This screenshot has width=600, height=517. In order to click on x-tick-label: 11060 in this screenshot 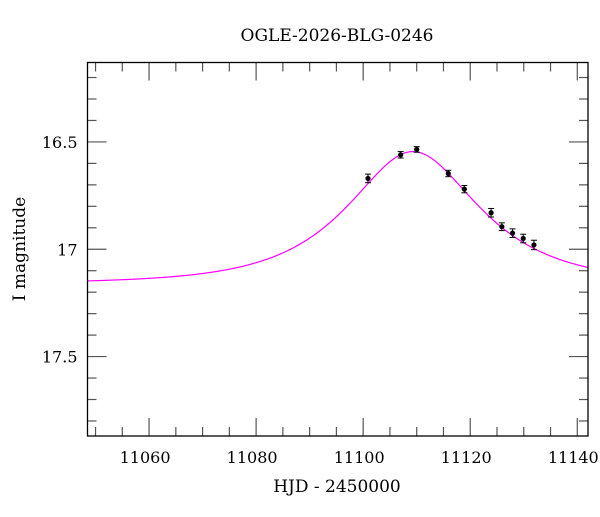, I will do `click(145, 457)`.